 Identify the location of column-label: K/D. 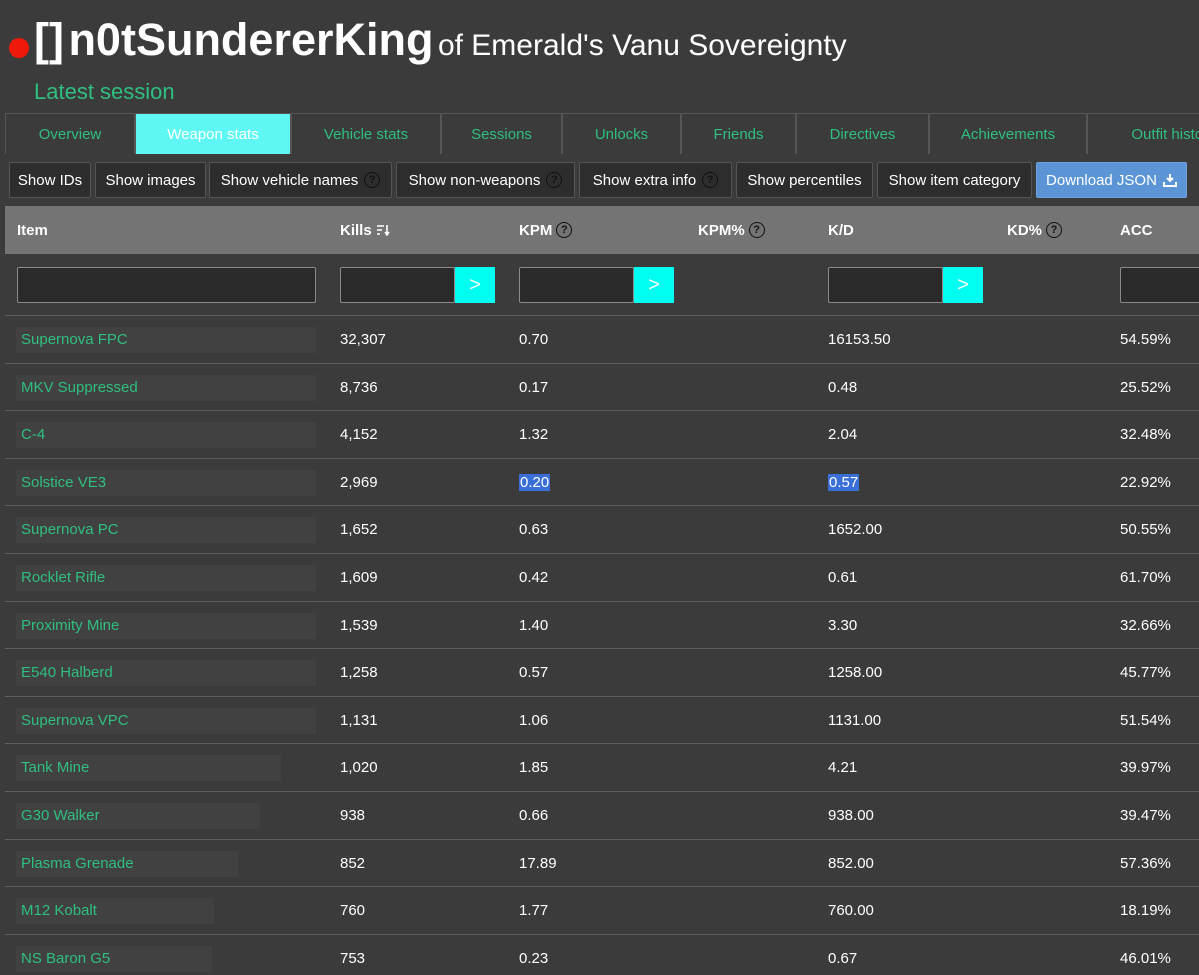
(841, 230).